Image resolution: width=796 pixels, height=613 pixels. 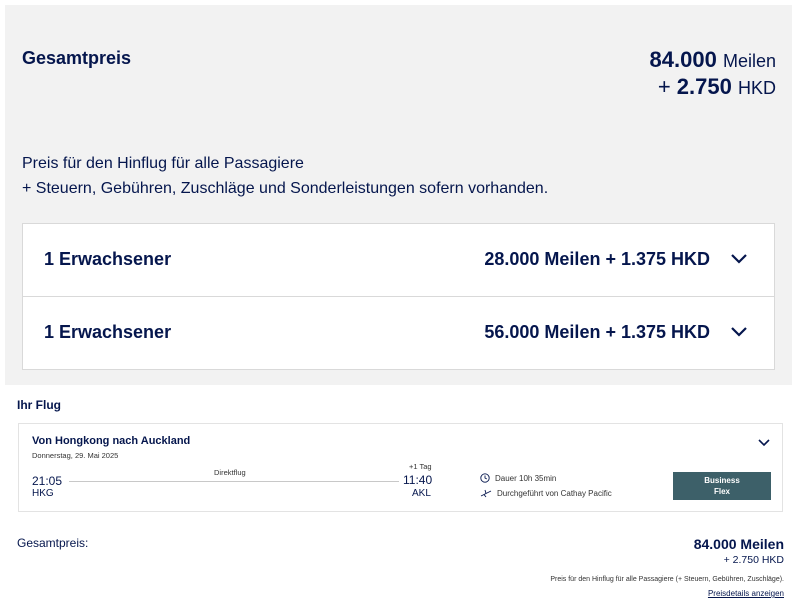 What do you see at coordinates (47, 481) in the screenshot?
I see `departure-time: 21:05` at bounding box center [47, 481].